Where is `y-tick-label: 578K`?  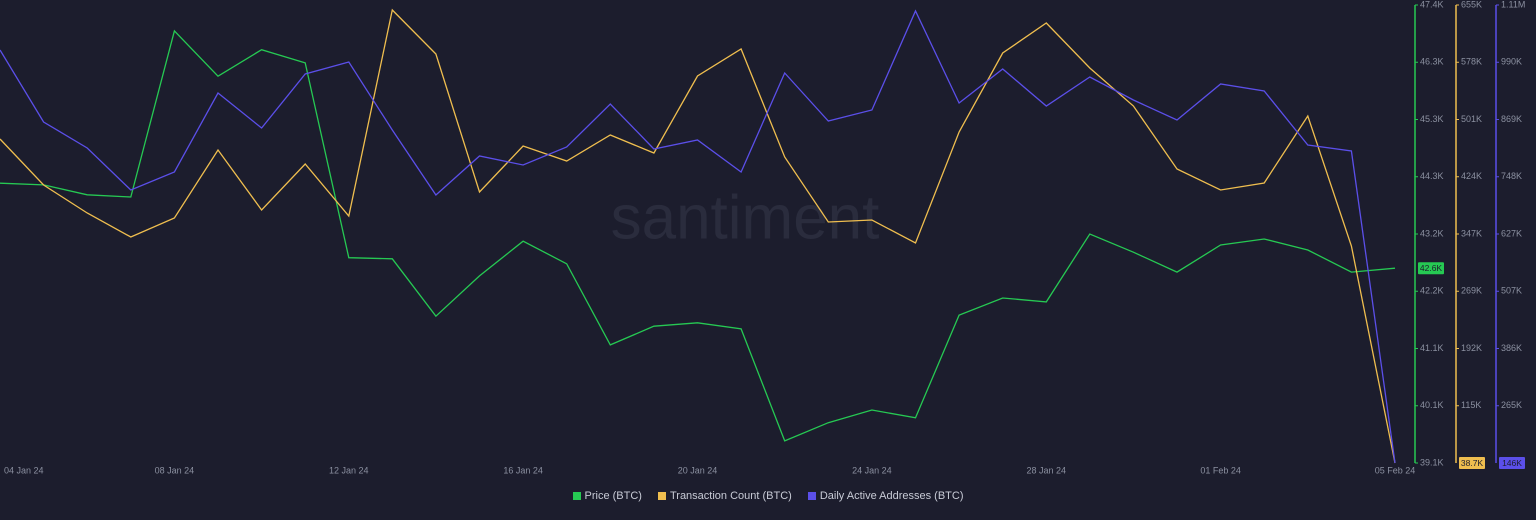 y-tick-label: 578K is located at coordinates (1471, 62).